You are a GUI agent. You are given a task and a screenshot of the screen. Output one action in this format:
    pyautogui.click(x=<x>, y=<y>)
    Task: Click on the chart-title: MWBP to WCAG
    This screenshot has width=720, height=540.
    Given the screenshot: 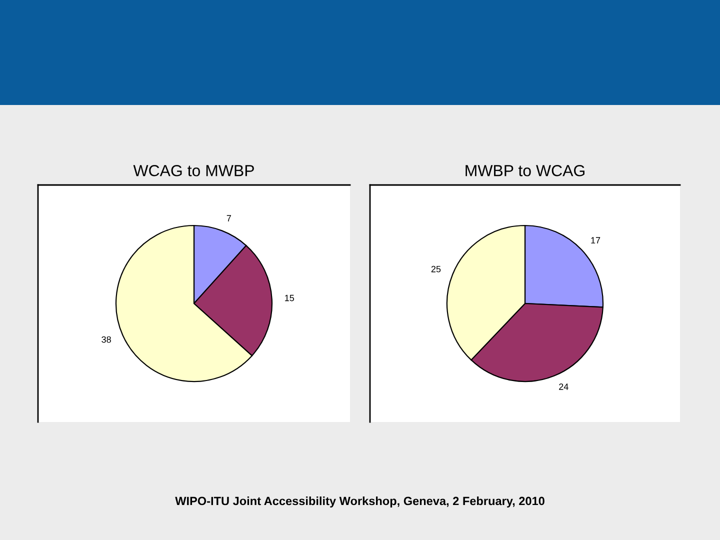 What is the action you would take?
    pyautogui.click(x=525, y=170)
    